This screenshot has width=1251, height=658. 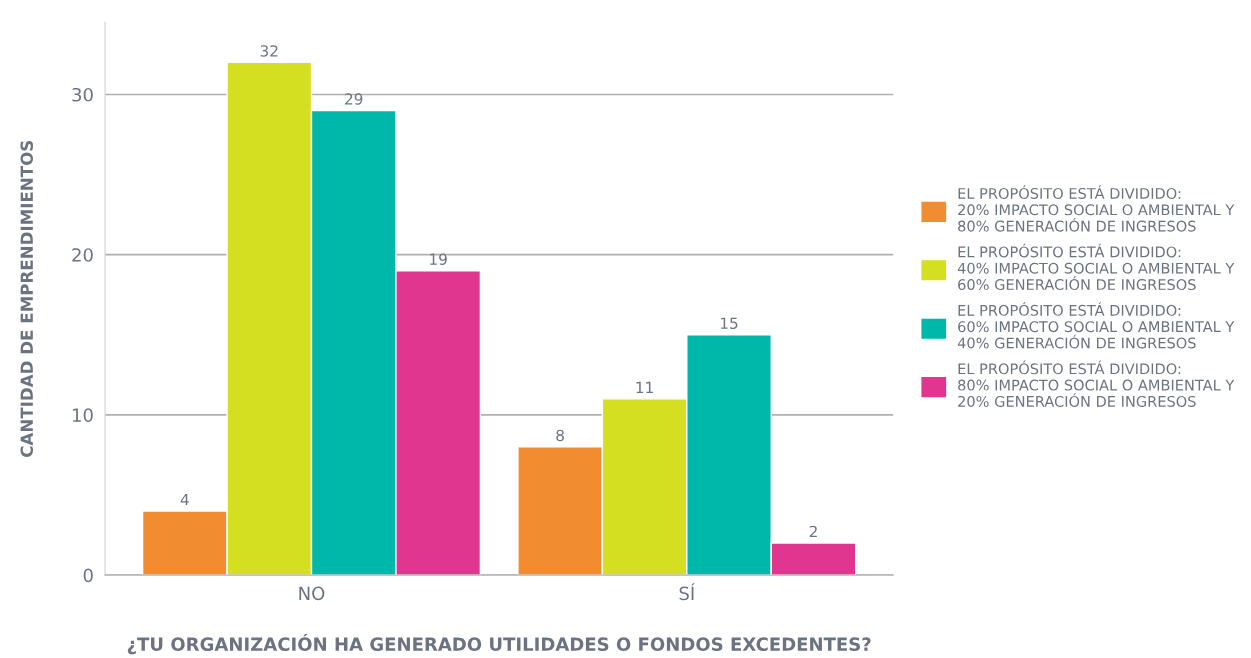 I want to click on data-label: 19, so click(x=438, y=259).